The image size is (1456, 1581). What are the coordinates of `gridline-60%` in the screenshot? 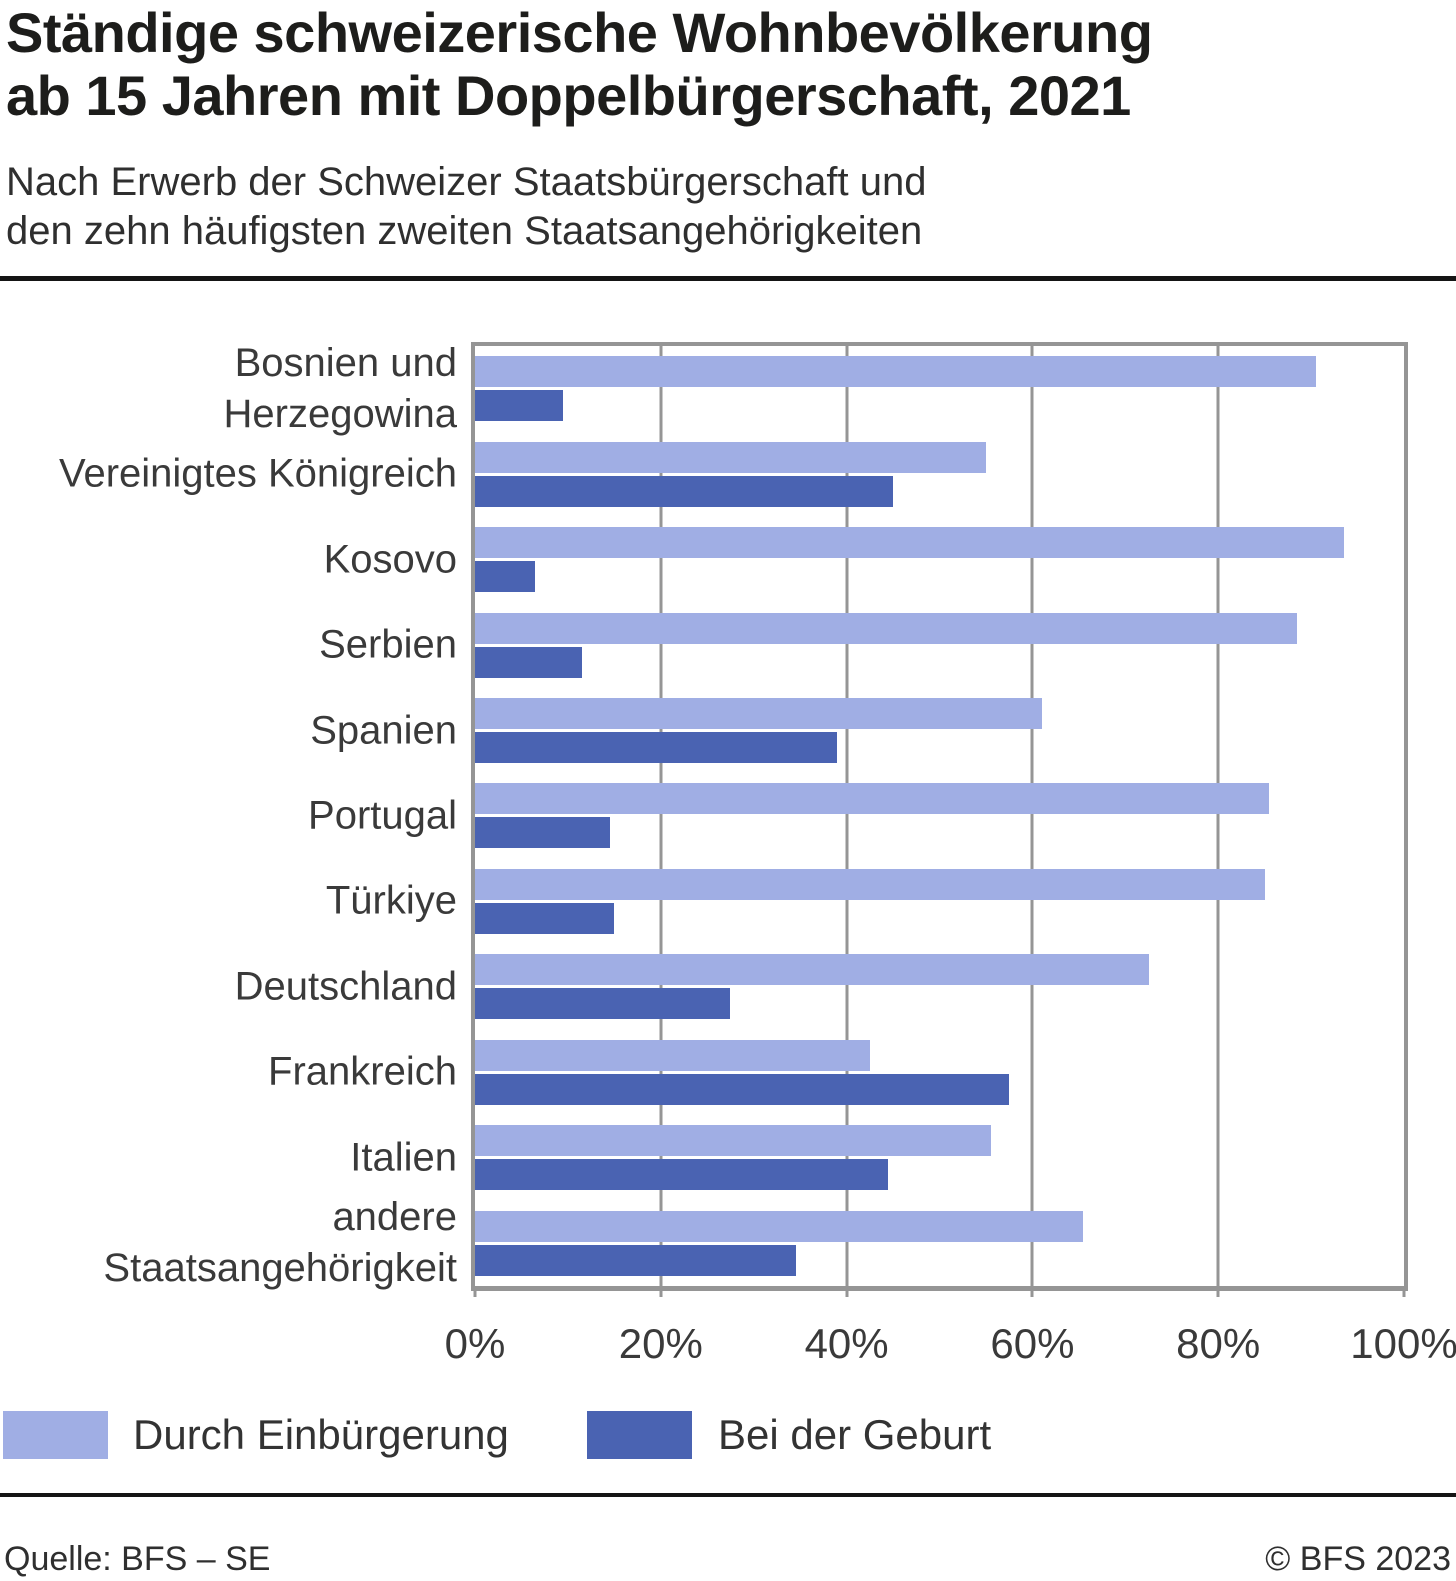 It's located at (1032, 816).